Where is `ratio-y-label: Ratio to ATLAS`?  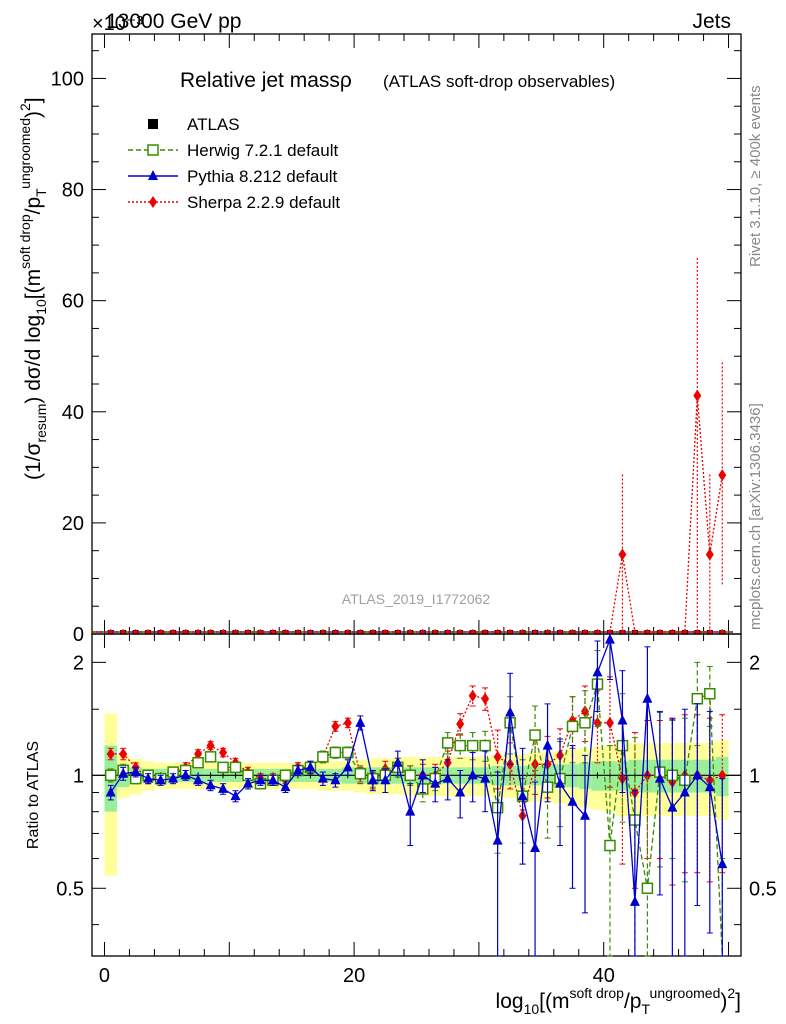 ratio-y-label: Ratio to ATLAS is located at coordinates (33, 795).